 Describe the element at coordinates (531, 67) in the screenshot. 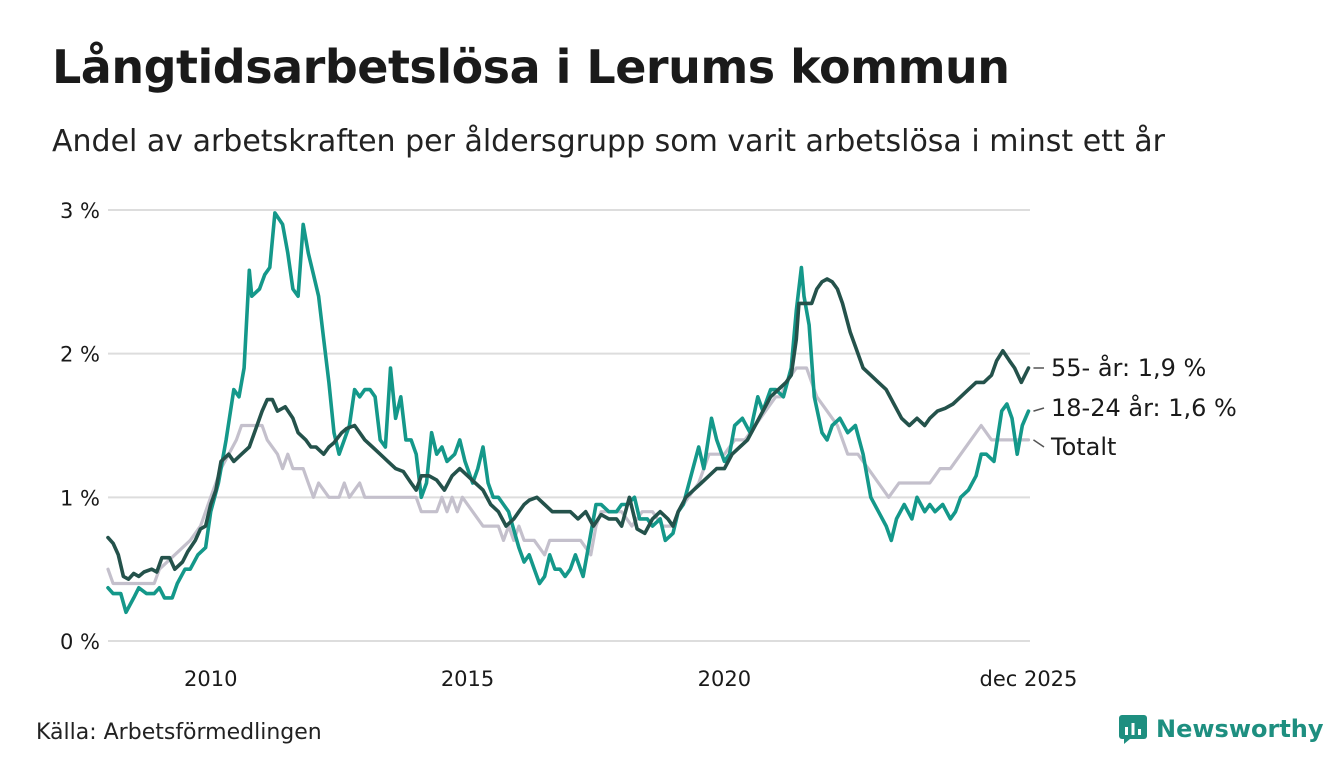

I see `chart-title: Långtidsarbetslösa i Lerums kommun` at that location.